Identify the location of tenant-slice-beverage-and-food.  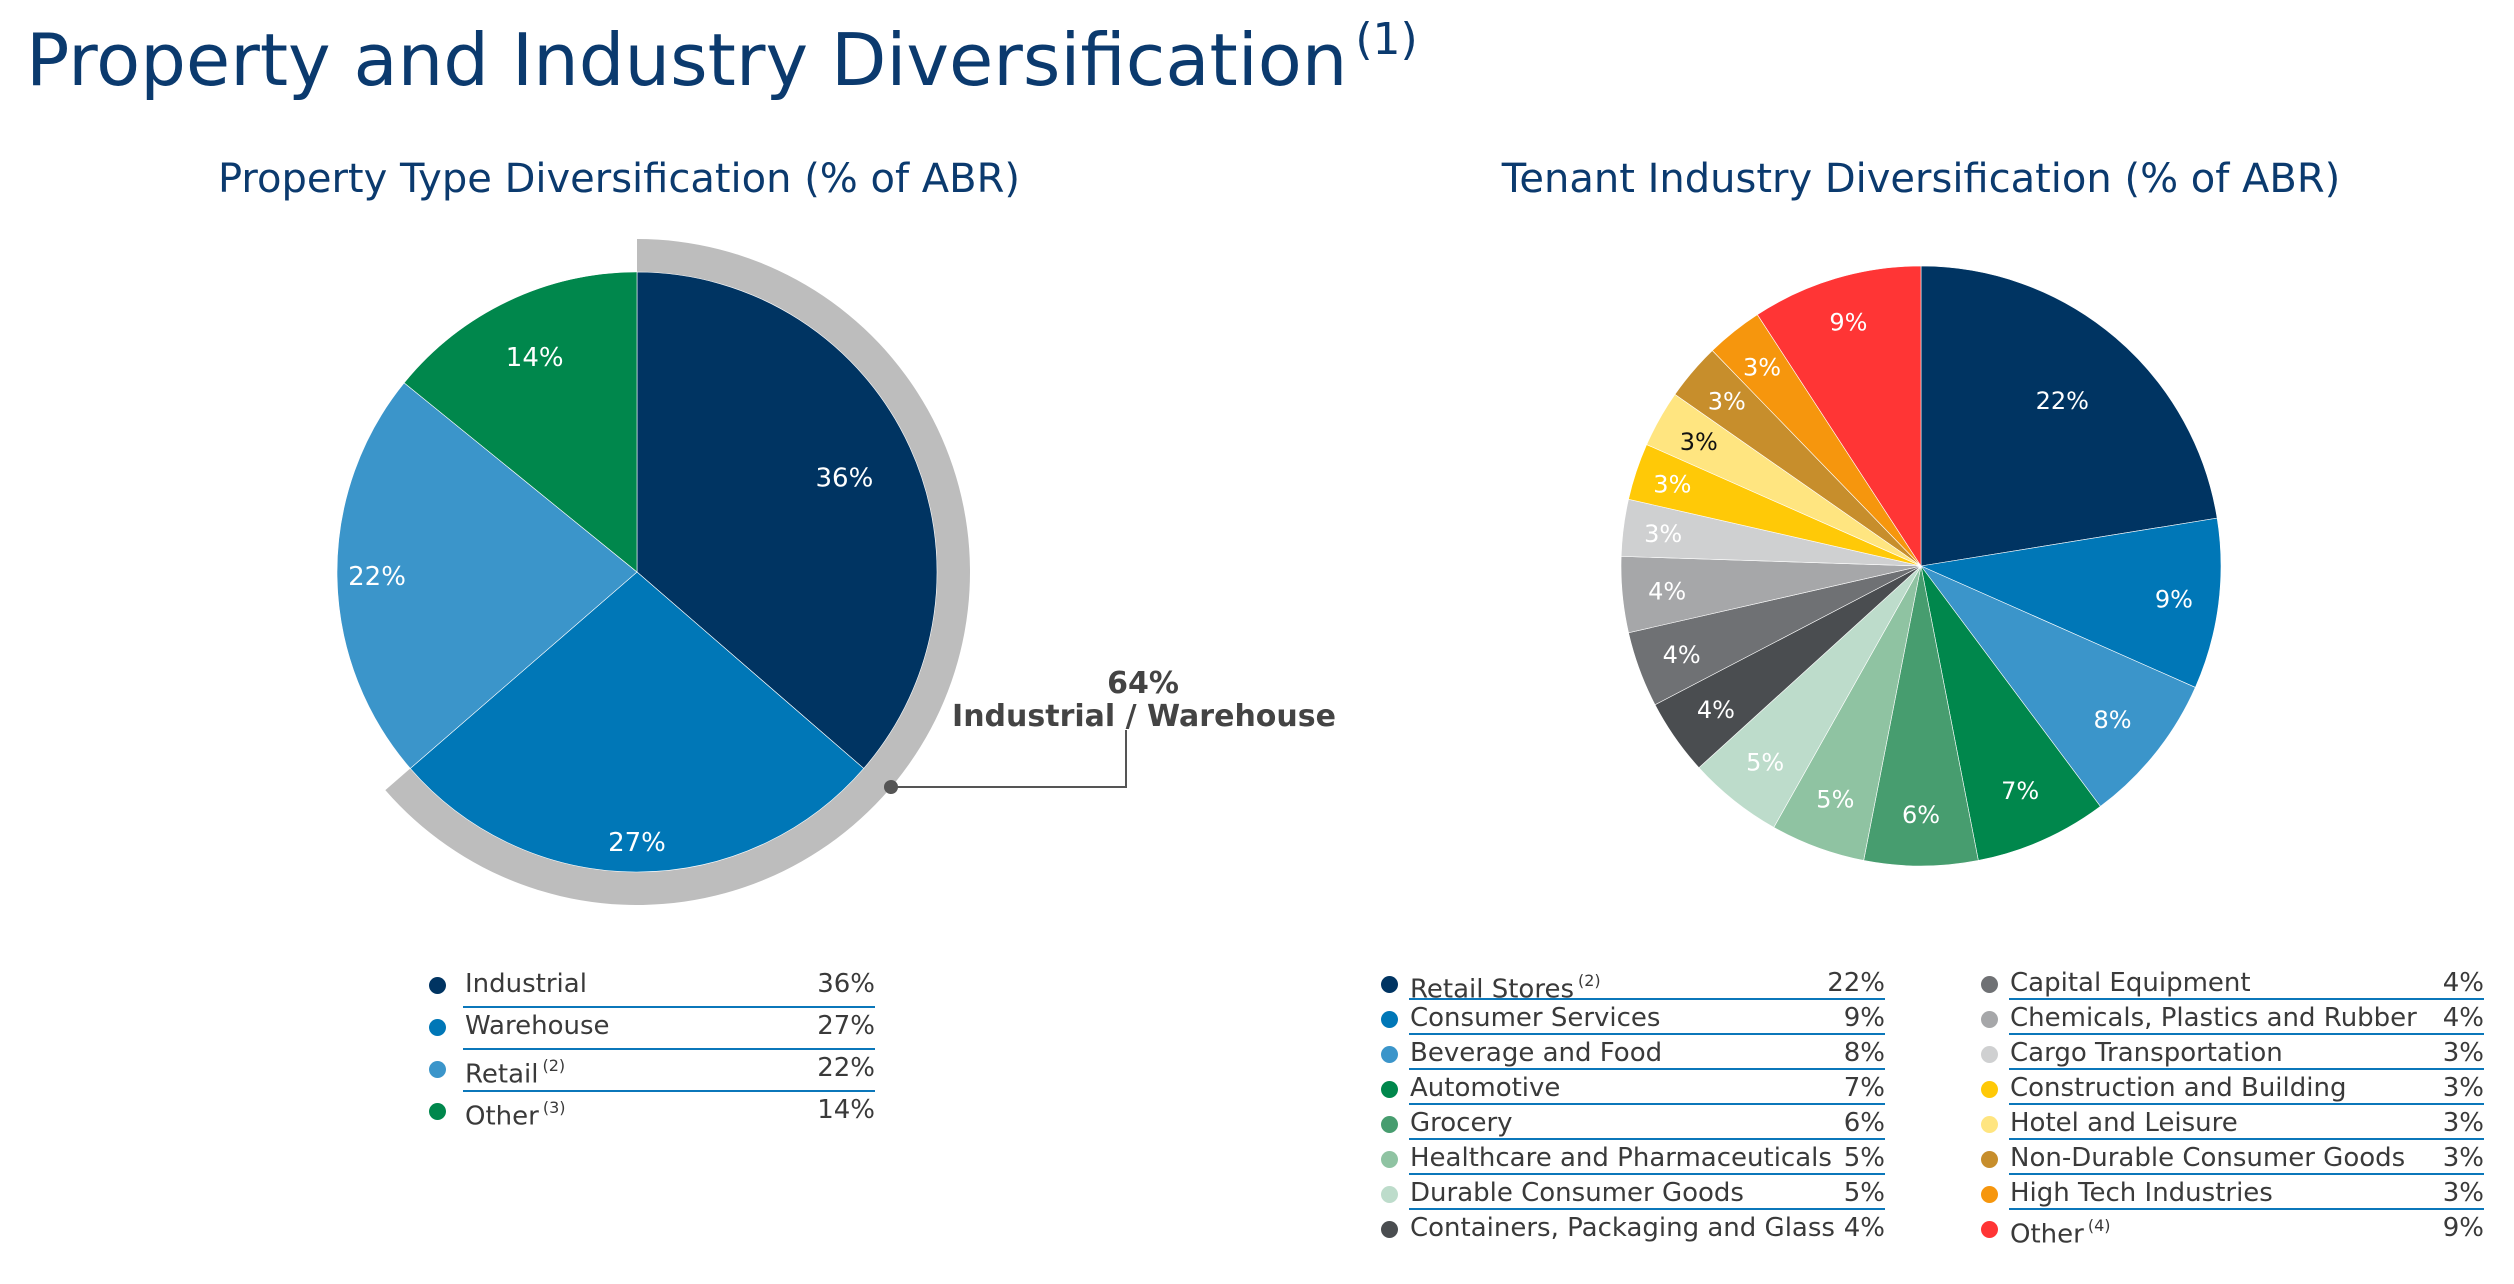
(2058, 686).